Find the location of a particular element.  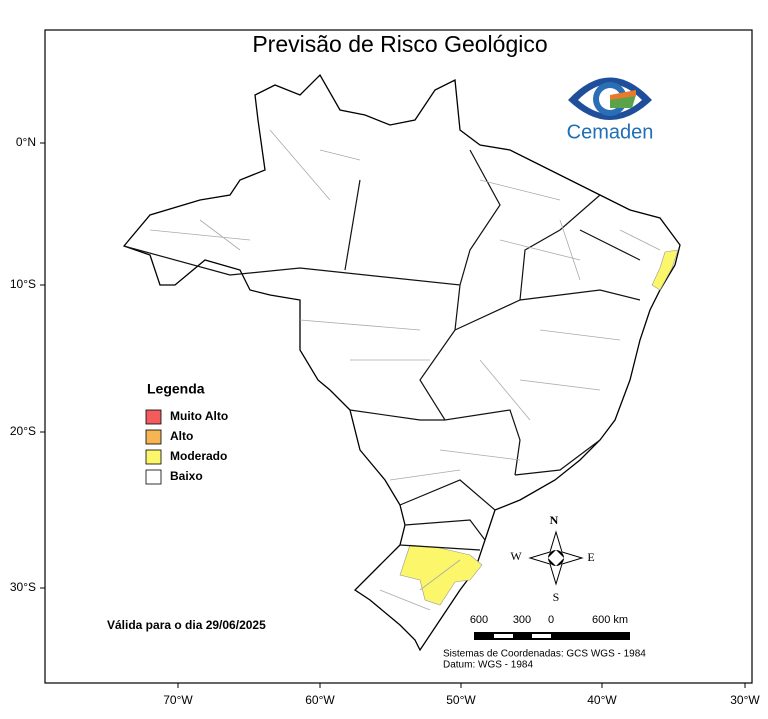

legend-label: Muito Alto is located at coordinates (199, 416).